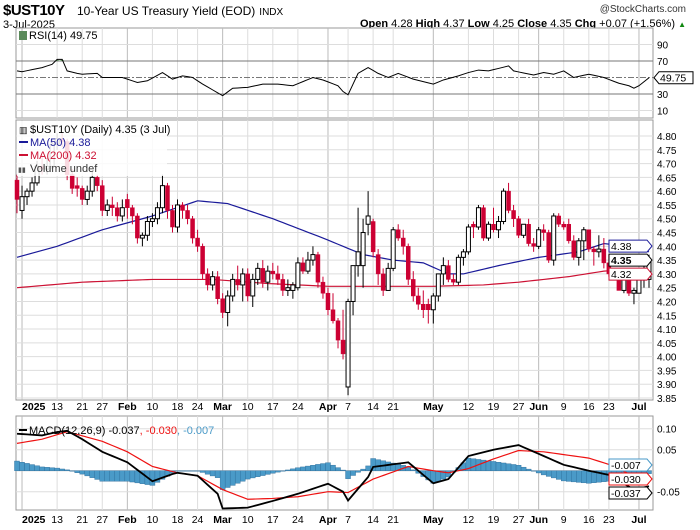 This screenshot has height=530, width=700. Describe the element at coordinates (63, 36) in the screenshot. I see `rsi-legend: RSI(14) 49.75` at that location.